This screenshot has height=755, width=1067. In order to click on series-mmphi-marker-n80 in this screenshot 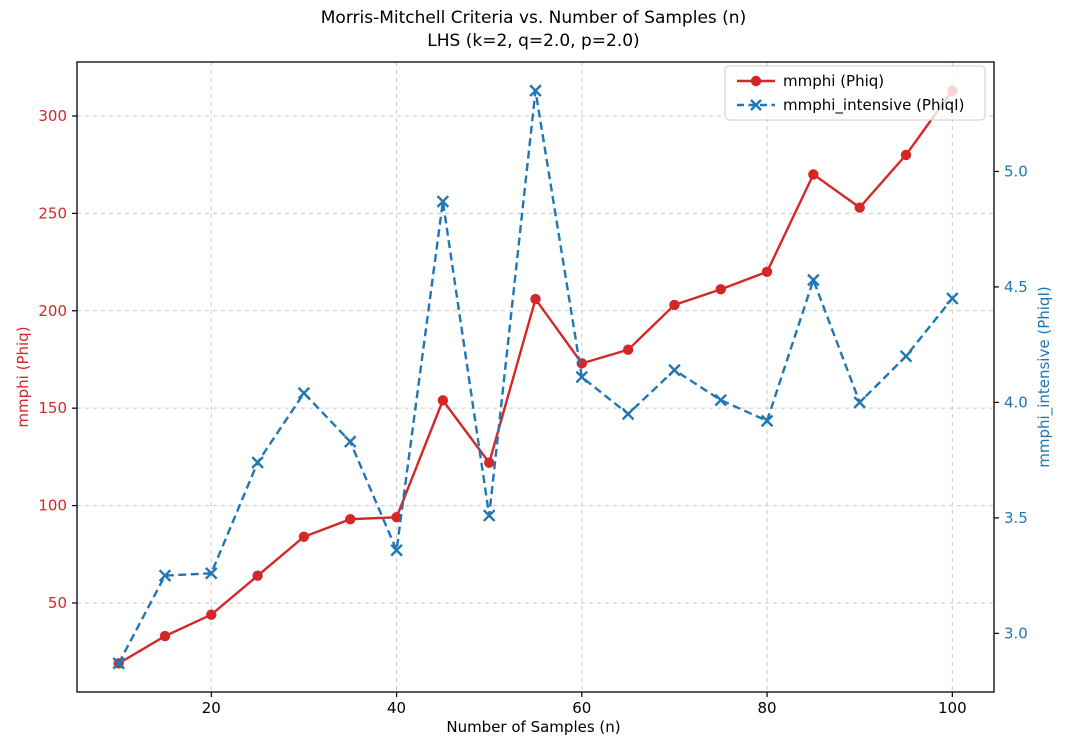, I will do `click(767, 272)`.